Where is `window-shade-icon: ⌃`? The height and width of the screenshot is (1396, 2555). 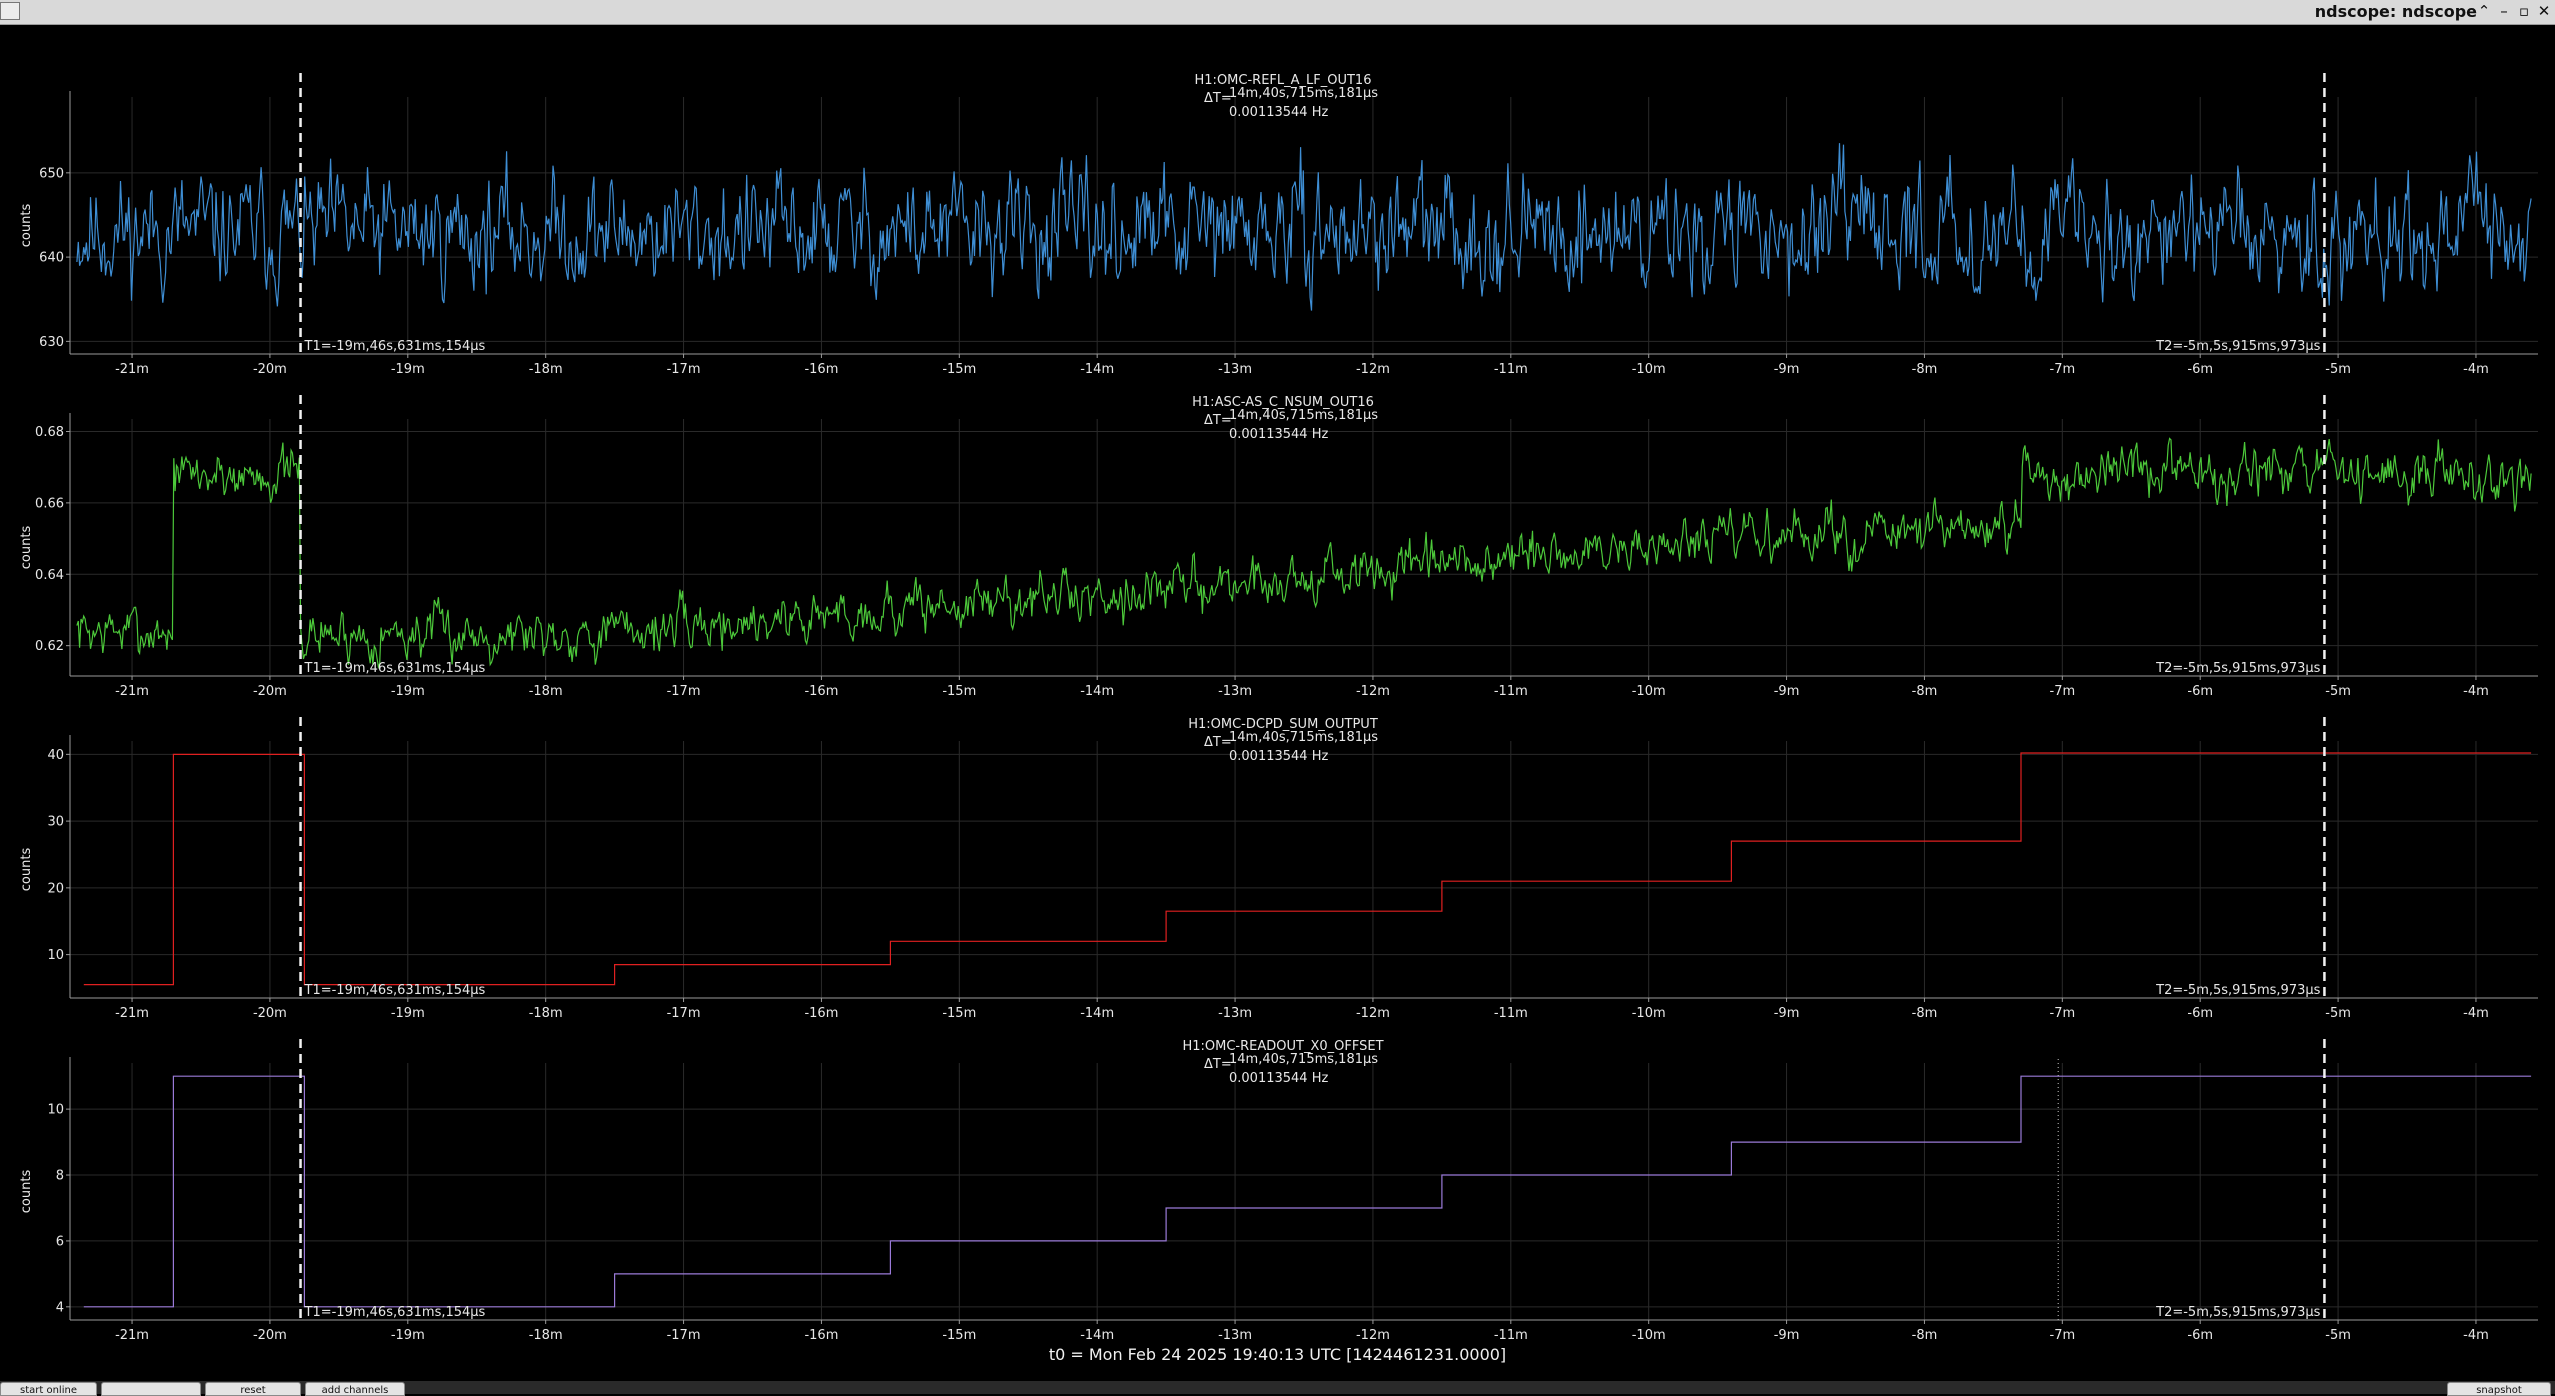 window-shade-icon: ⌃ is located at coordinates (2484, 11).